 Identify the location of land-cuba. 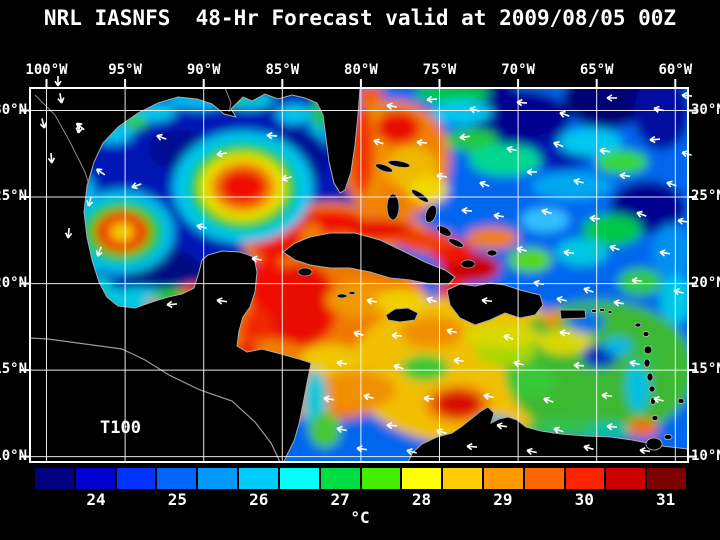
(369, 259).